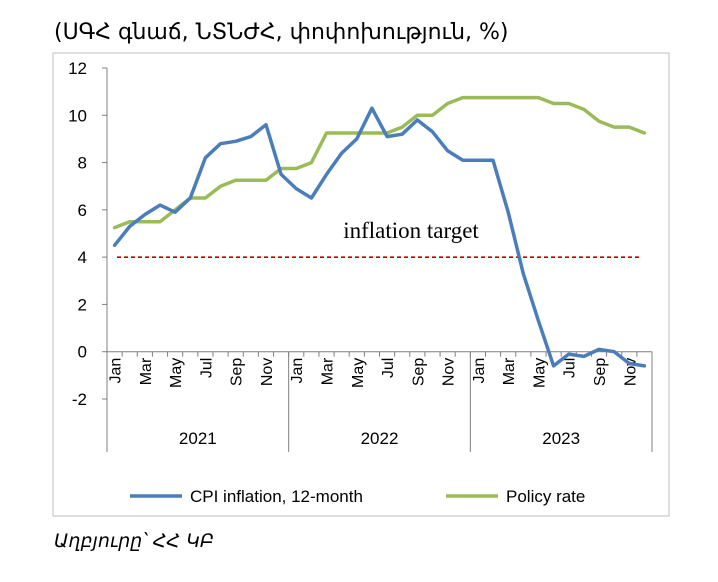 The width and height of the screenshot is (718, 582). Describe the element at coordinates (198, 438) in the screenshot. I see `x-year-label: 2021` at that location.